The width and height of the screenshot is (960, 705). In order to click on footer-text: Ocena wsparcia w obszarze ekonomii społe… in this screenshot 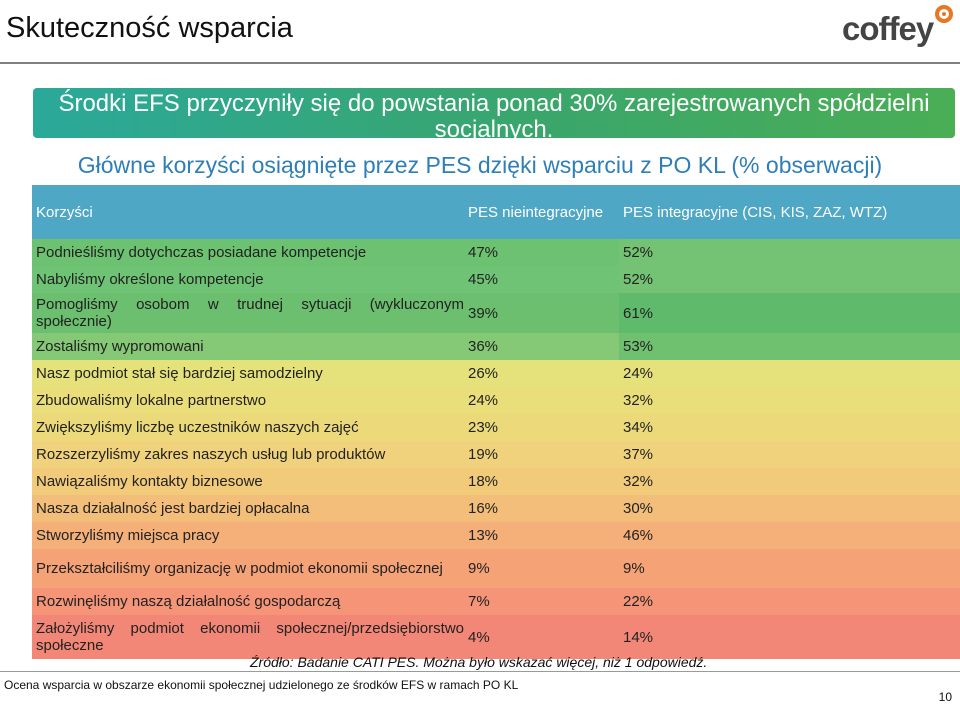, I will do `click(261, 685)`.